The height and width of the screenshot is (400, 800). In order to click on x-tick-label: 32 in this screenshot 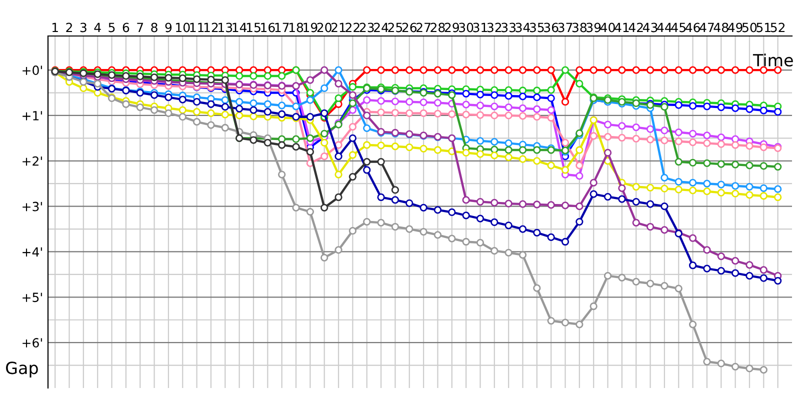, I will do `click(494, 27)`.